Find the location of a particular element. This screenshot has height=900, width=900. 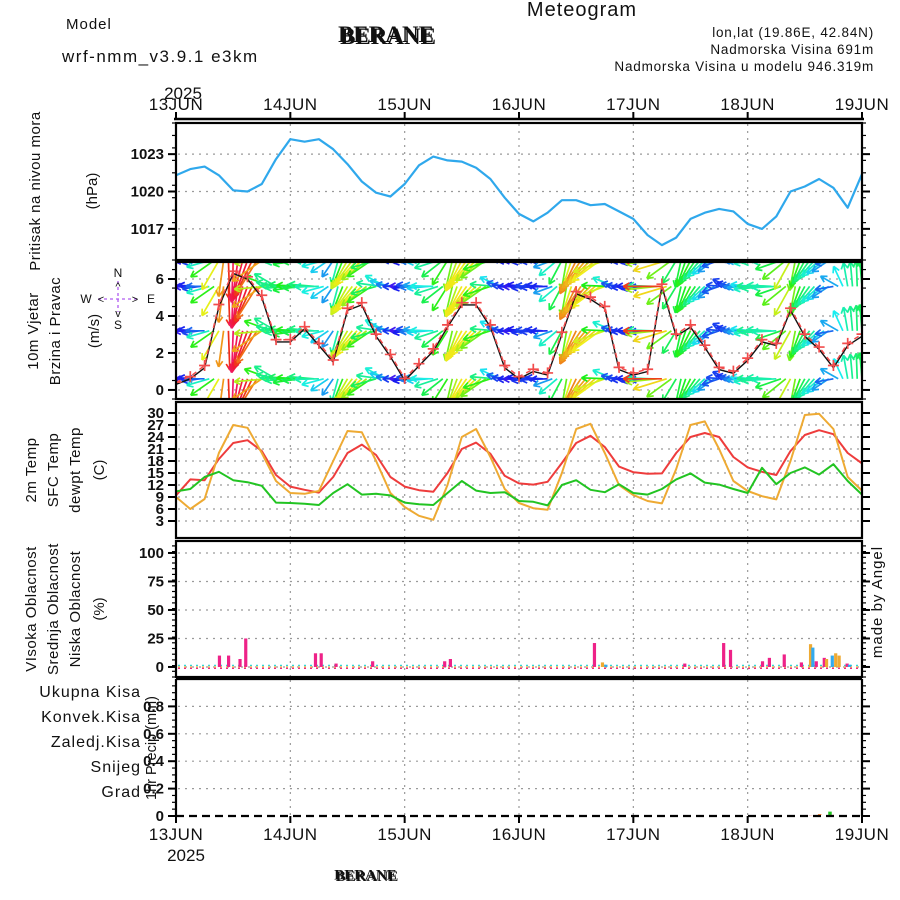

y-tick-label: 0.6 is located at coordinates (153, 734).